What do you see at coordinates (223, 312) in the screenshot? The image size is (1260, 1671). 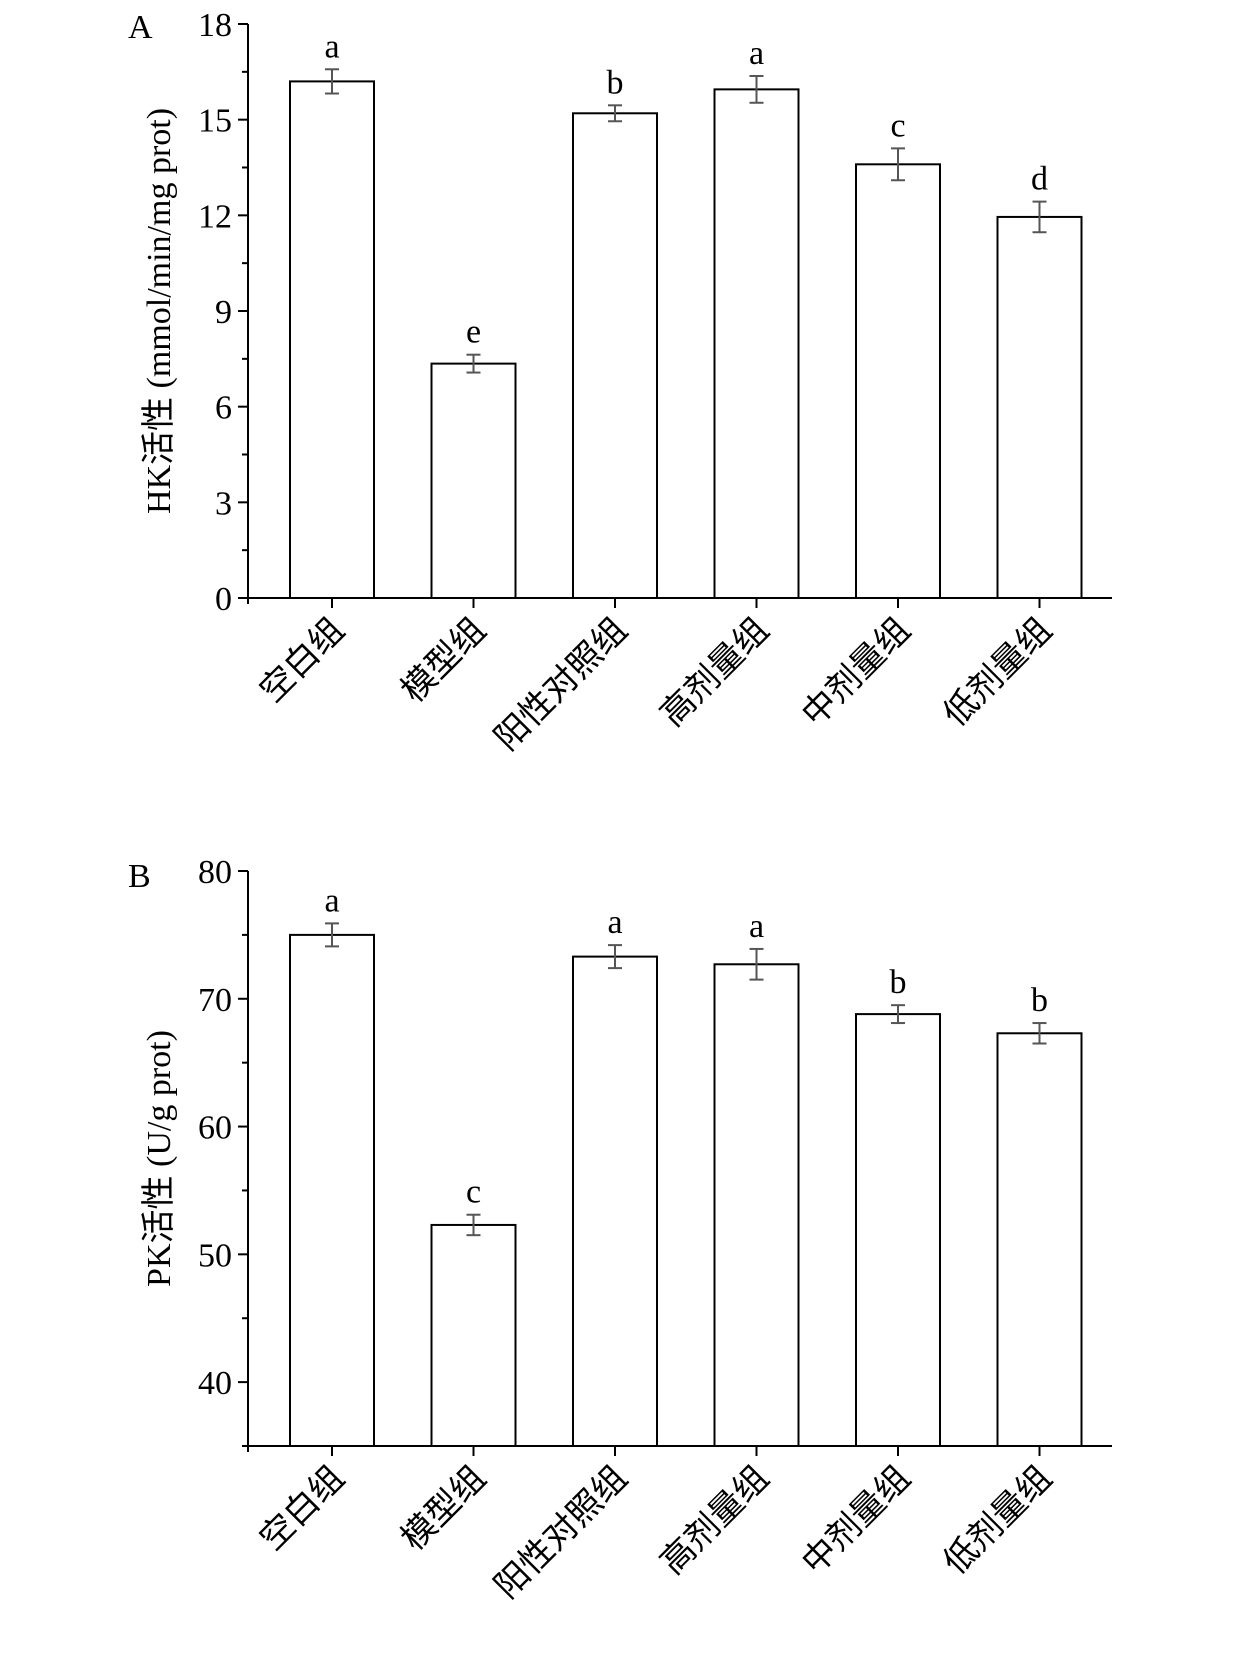 I see `y-tick-label: 9` at bounding box center [223, 312].